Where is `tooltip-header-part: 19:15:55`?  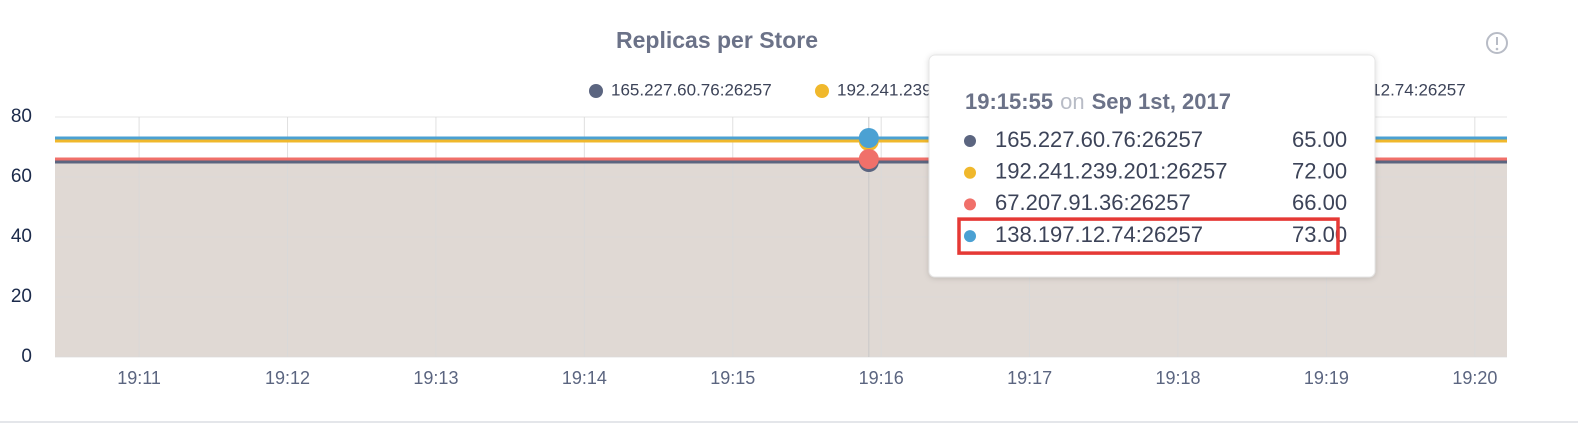
tooltip-header-part: 19:15:55 is located at coordinates (1009, 101).